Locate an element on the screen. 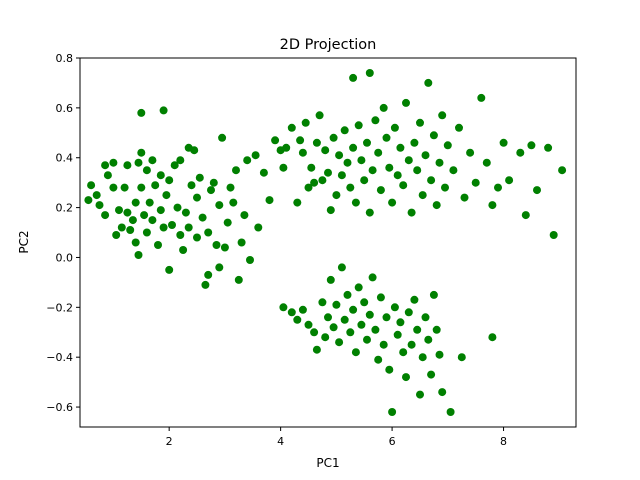  y-tick-label: 0.4 is located at coordinates (65, 158).